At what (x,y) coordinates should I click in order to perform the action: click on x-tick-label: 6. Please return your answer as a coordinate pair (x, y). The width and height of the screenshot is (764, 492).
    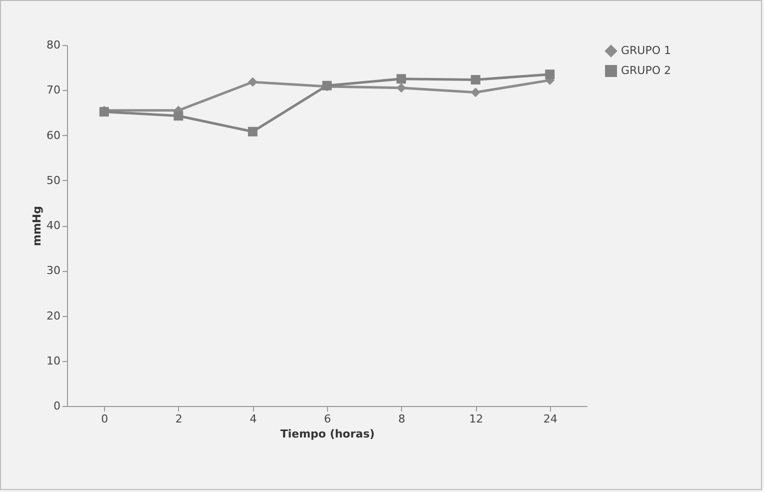
    Looking at the image, I should click on (327, 419).